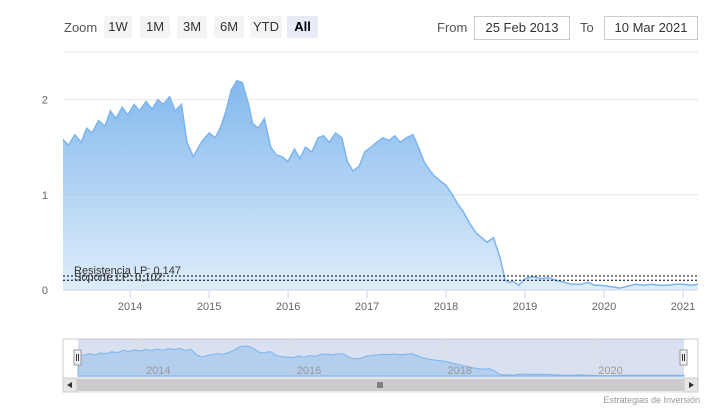 This screenshot has width=716, height=414. Describe the element at coordinates (288, 307) in the screenshot. I see `x-tick-label: 2016` at that location.